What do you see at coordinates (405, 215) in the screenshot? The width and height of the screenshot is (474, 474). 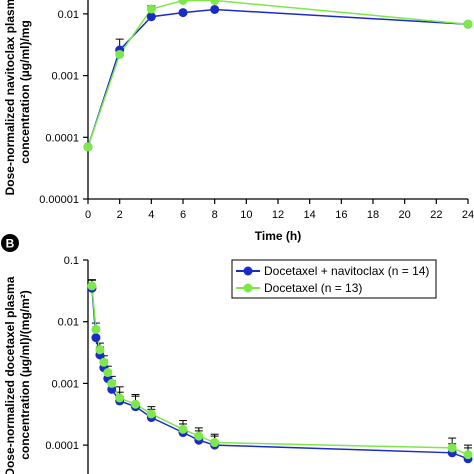 I see `panel-a-x-tick-label: 20` at bounding box center [405, 215].